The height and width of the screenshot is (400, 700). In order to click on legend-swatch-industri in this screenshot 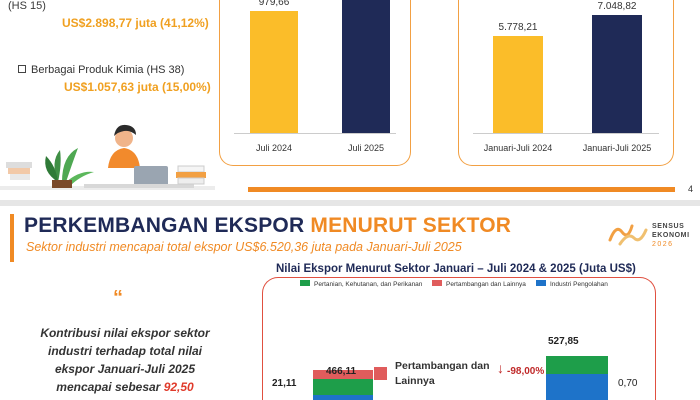, I will do `click(541, 283)`.